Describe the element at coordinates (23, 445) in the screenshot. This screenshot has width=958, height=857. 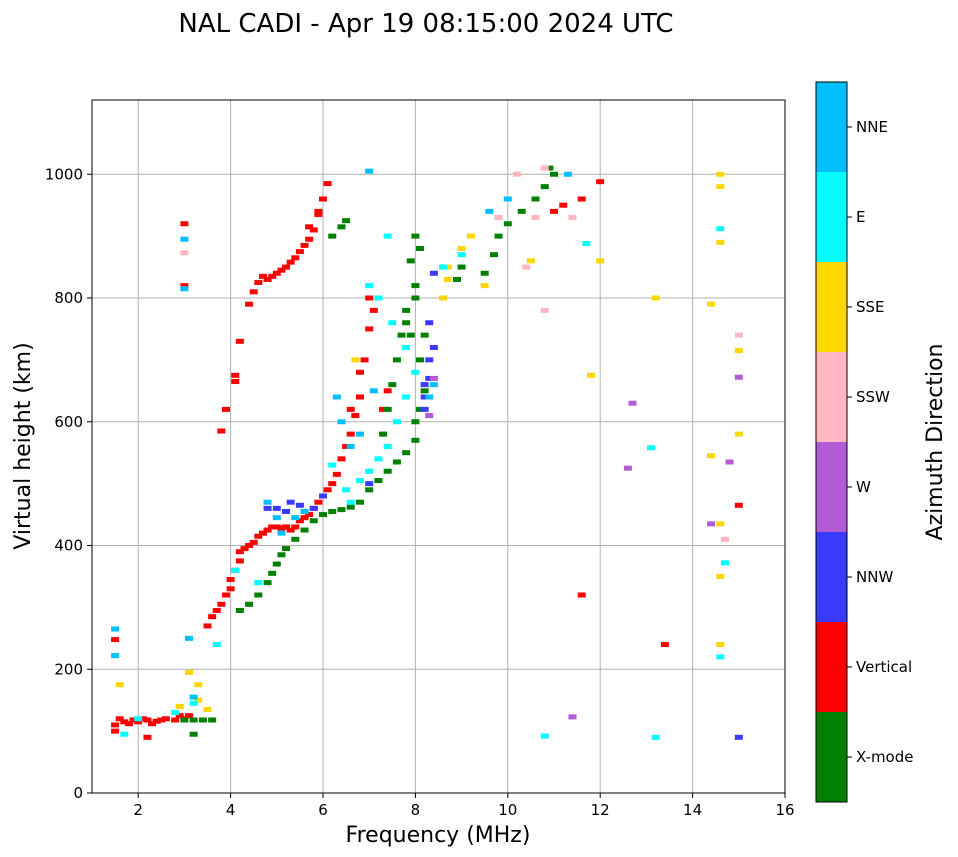
I see `y-axis-label: Virtual height (km)` at that location.